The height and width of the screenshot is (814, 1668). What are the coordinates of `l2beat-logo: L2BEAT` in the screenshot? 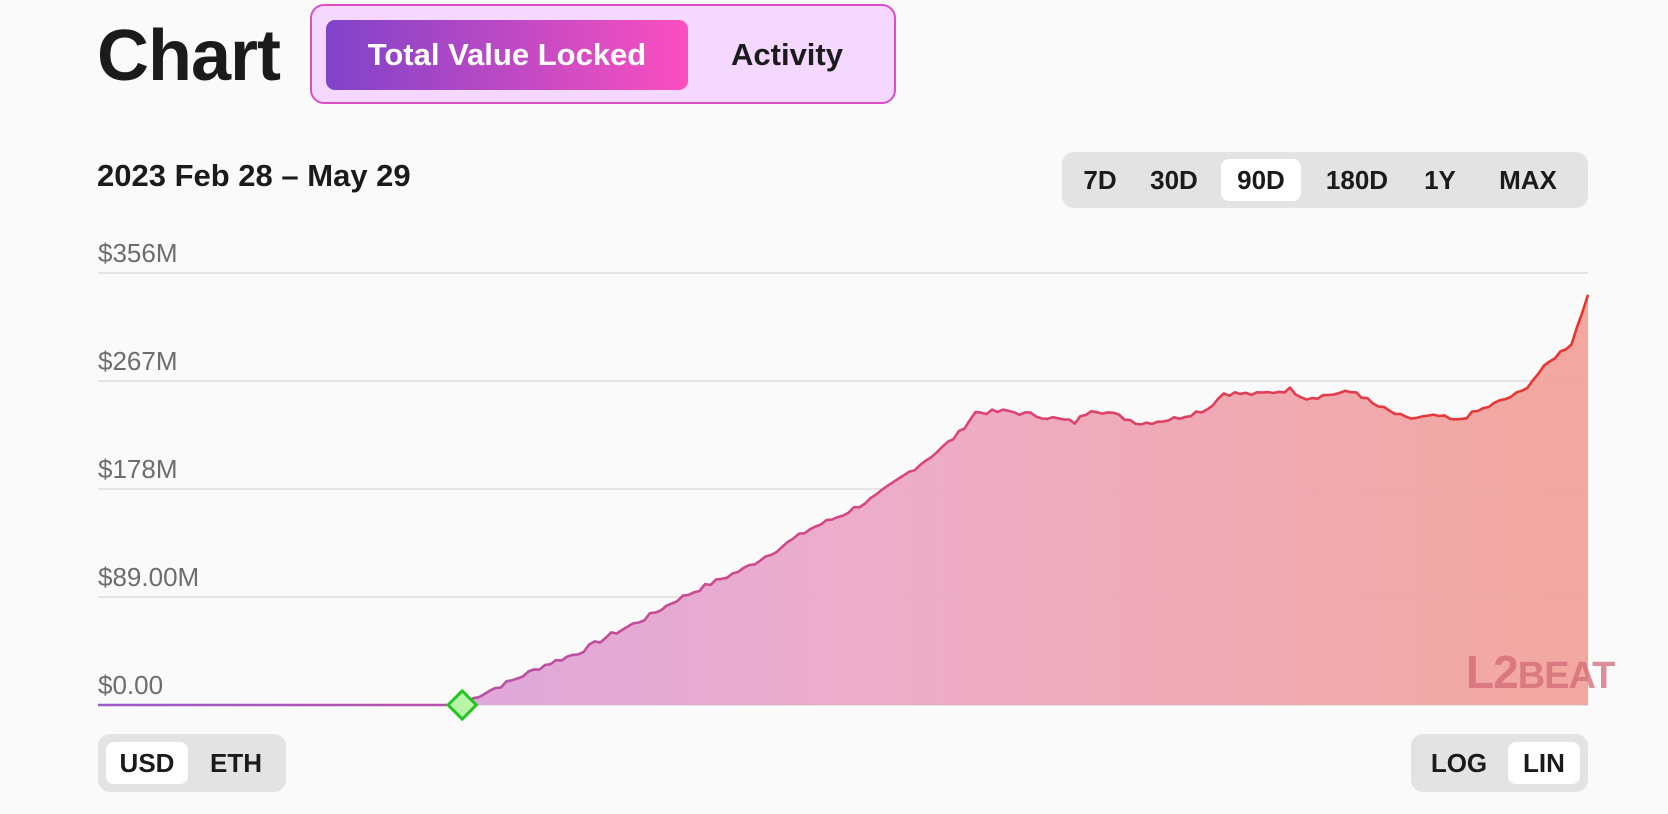 It's located at (1540, 672).